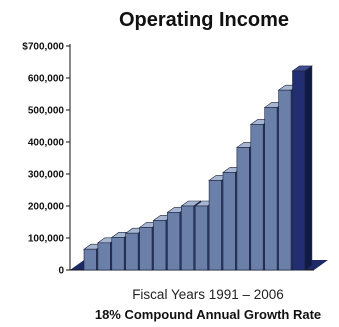 The width and height of the screenshot is (339, 327). I want to click on y-tick-label-2: 500,000, so click(46, 111).